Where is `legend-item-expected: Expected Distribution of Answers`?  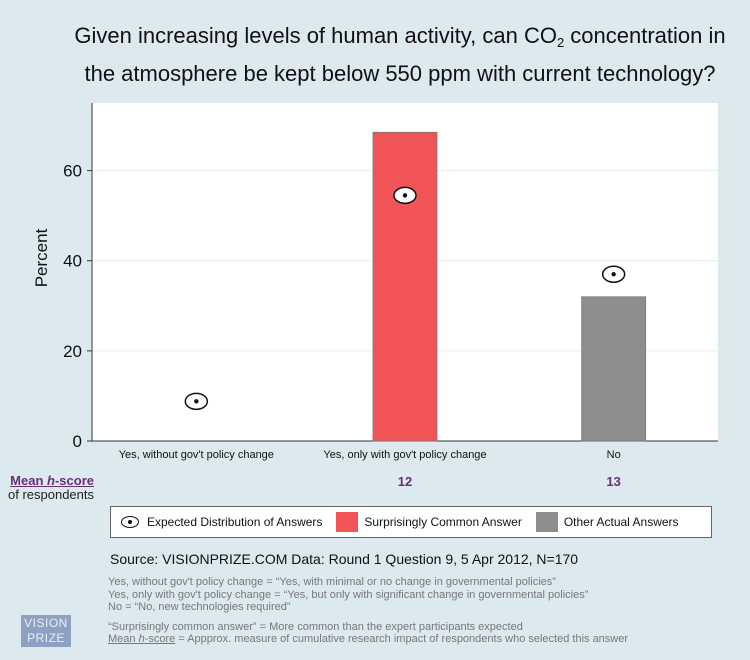
legend-item-expected: Expected Distribution of Answers is located at coordinates (221, 522).